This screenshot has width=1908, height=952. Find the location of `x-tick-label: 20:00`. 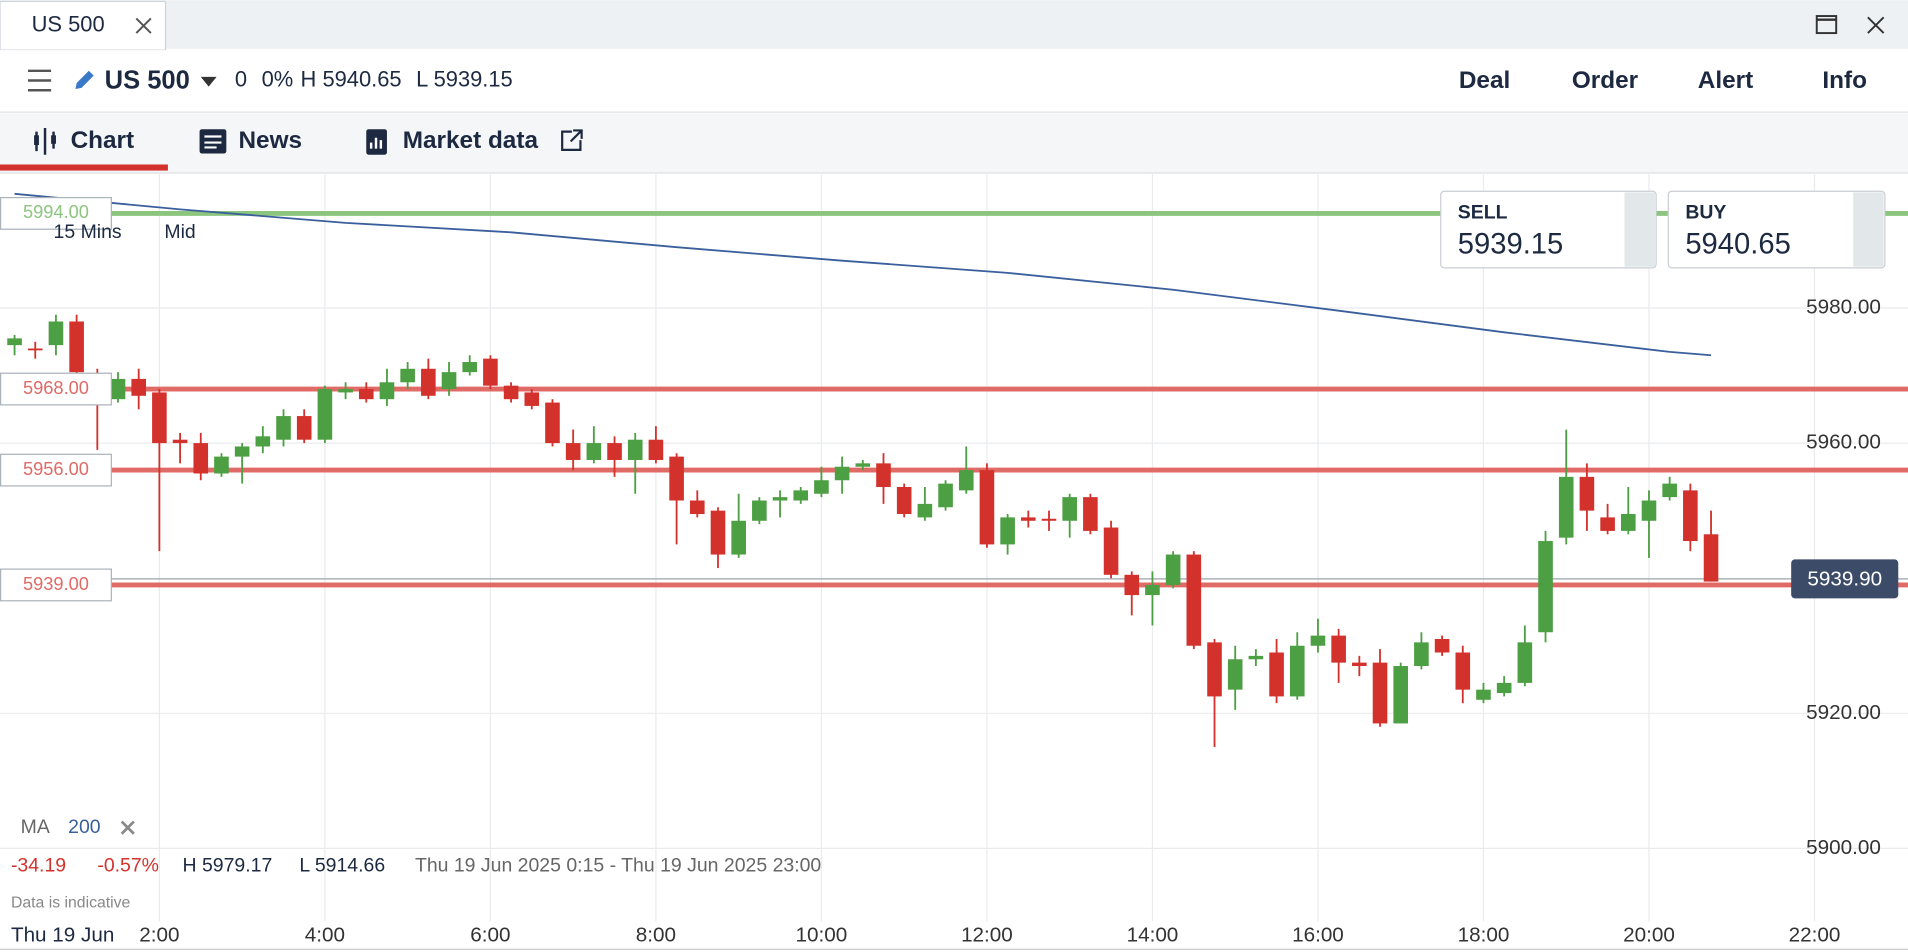

x-tick-label: 20:00 is located at coordinates (1649, 934).